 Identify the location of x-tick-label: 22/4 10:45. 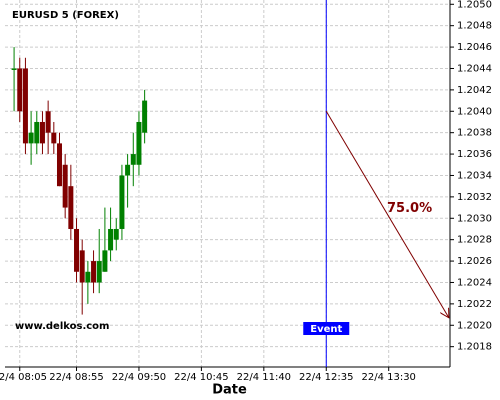
(201, 377).